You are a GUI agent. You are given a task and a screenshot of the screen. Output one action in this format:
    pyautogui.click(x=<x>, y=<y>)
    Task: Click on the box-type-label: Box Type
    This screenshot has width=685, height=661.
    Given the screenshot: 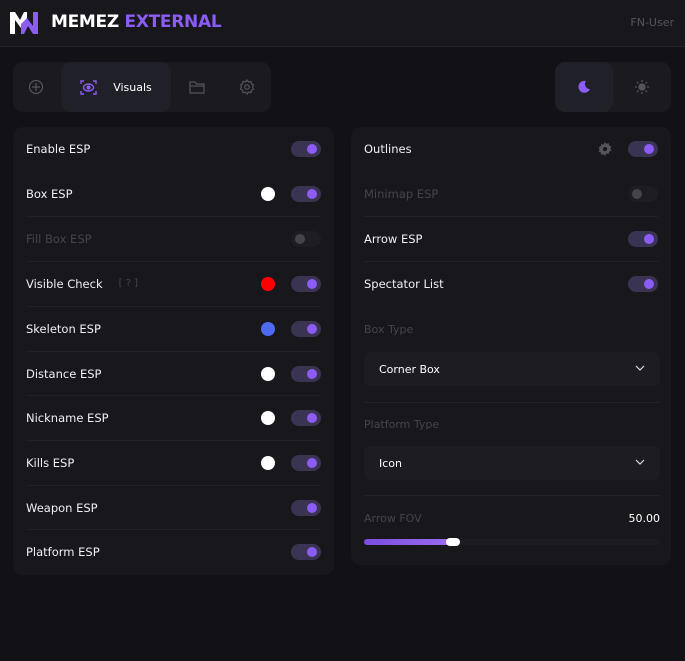 What is the action you would take?
    pyautogui.click(x=389, y=329)
    